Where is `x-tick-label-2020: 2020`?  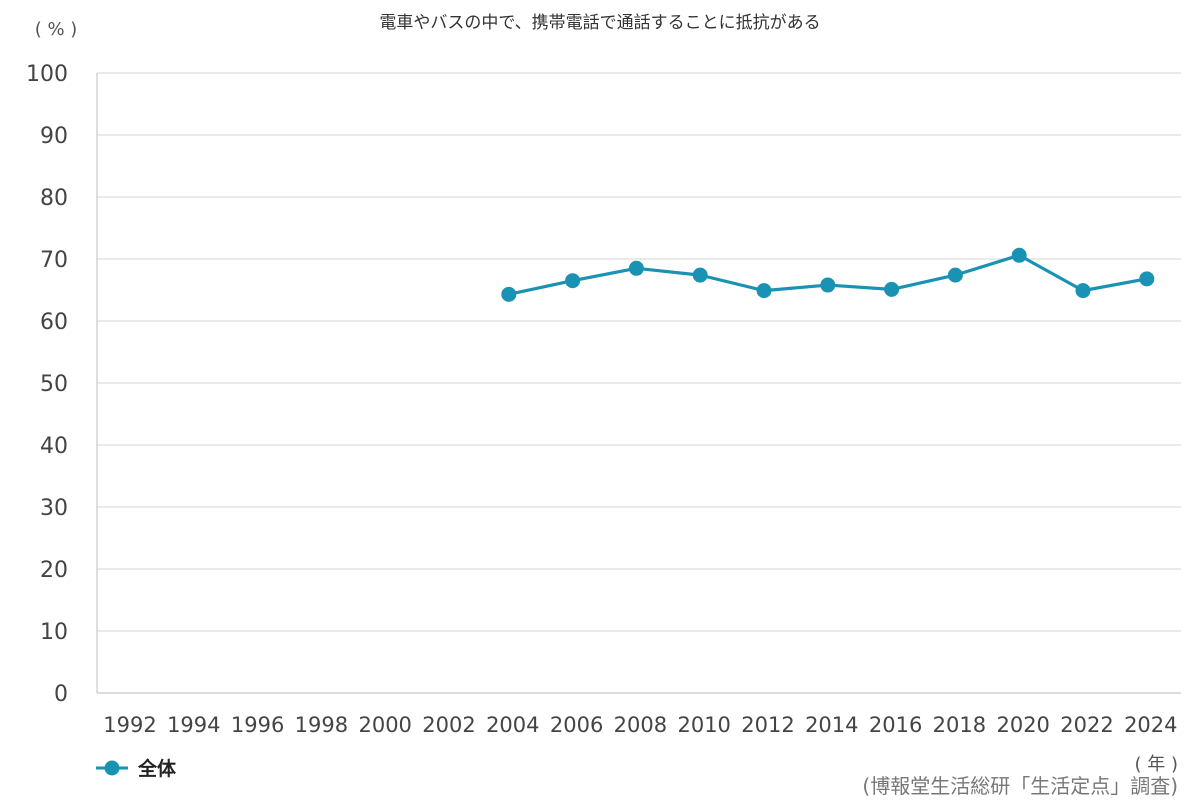 x-tick-label-2020: 2020 is located at coordinates (1022, 725).